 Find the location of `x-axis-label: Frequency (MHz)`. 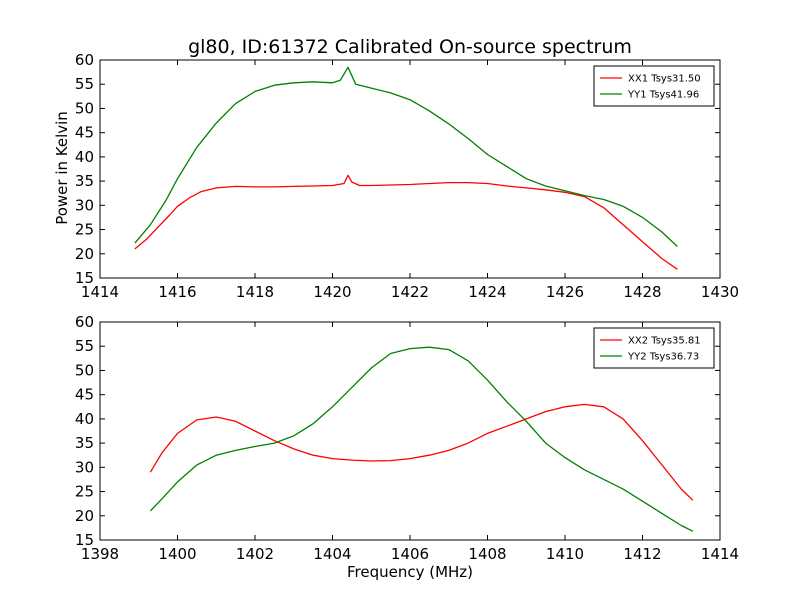

x-axis-label: Frequency (MHz) is located at coordinates (410, 572).